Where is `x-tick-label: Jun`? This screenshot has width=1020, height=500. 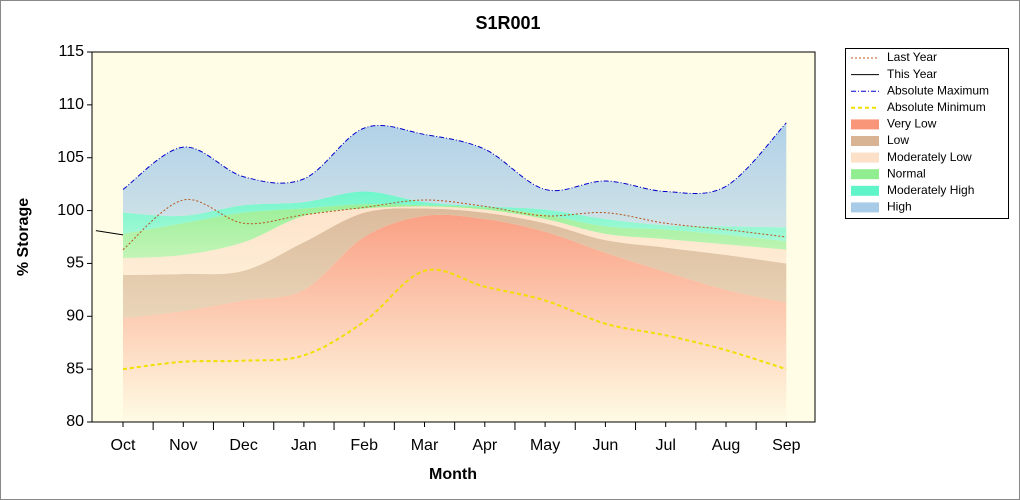
x-tick-label: Jun is located at coordinates (606, 445).